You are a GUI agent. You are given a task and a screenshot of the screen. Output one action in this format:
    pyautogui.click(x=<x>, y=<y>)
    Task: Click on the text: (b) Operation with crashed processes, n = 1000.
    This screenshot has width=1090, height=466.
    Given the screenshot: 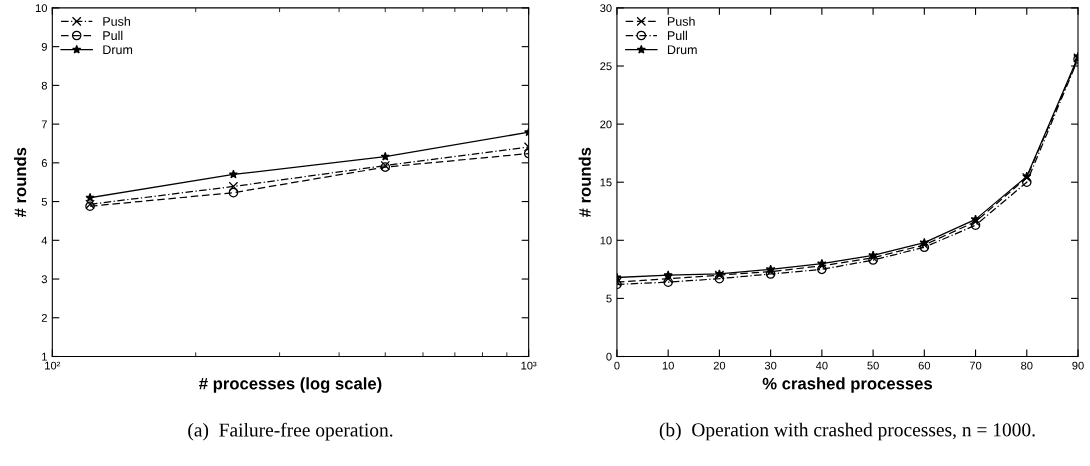 What is the action you would take?
    pyautogui.click(x=847, y=431)
    